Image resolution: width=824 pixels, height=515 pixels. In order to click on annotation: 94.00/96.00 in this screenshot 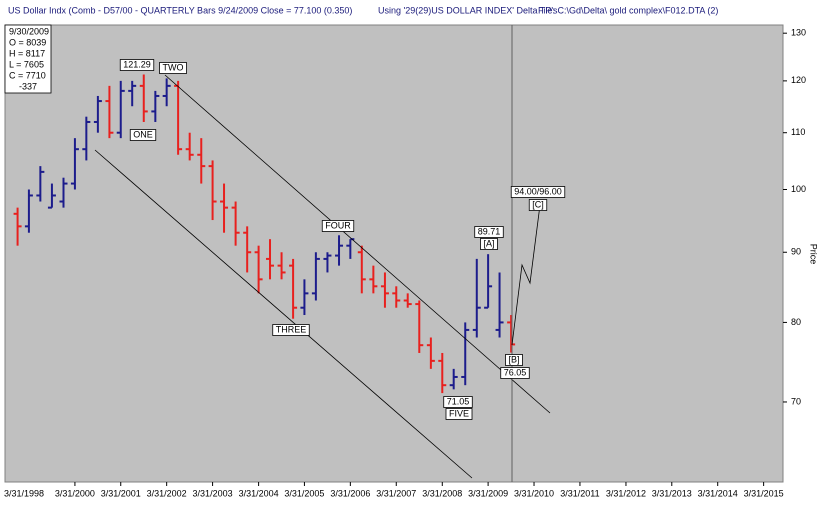, I will do `click(538, 191)`.